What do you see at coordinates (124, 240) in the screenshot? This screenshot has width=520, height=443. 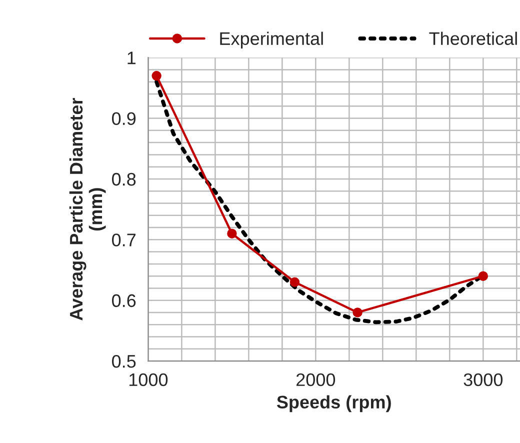 I see `y-tick-label: 0.7` at bounding box center [124, 240].